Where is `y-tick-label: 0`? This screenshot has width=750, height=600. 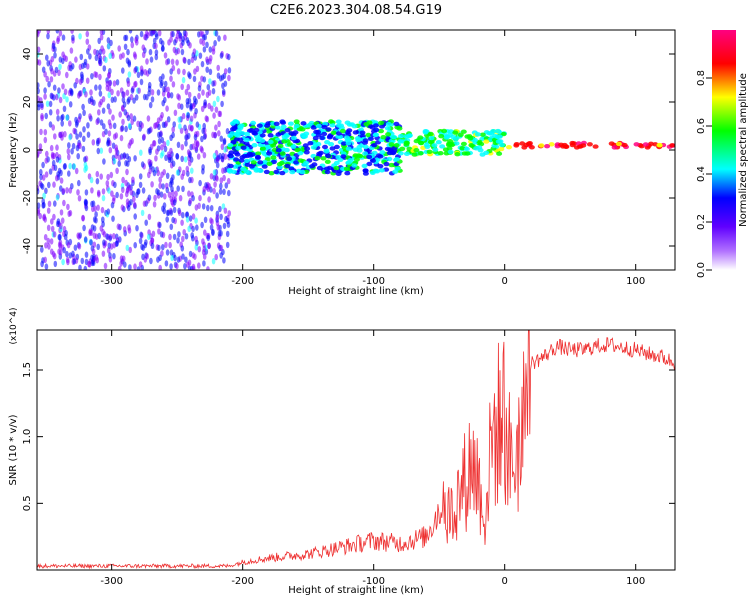 y-tick-label: 0 is located at coordinates (27, 150).